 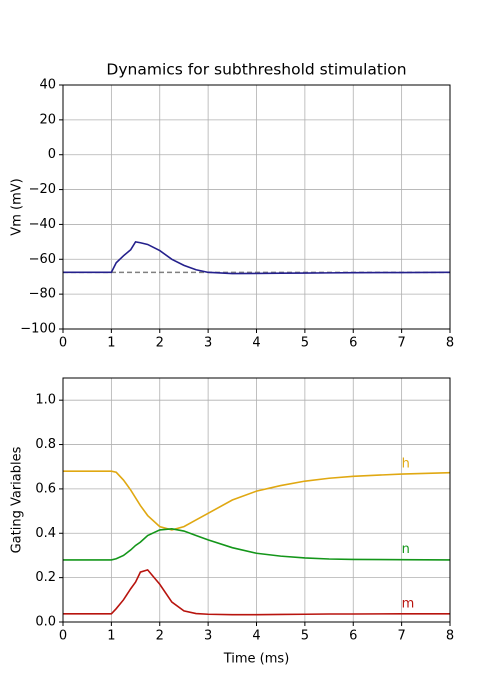 I want to click on y-tick-label: 0.0, so click(x=45, y=622).